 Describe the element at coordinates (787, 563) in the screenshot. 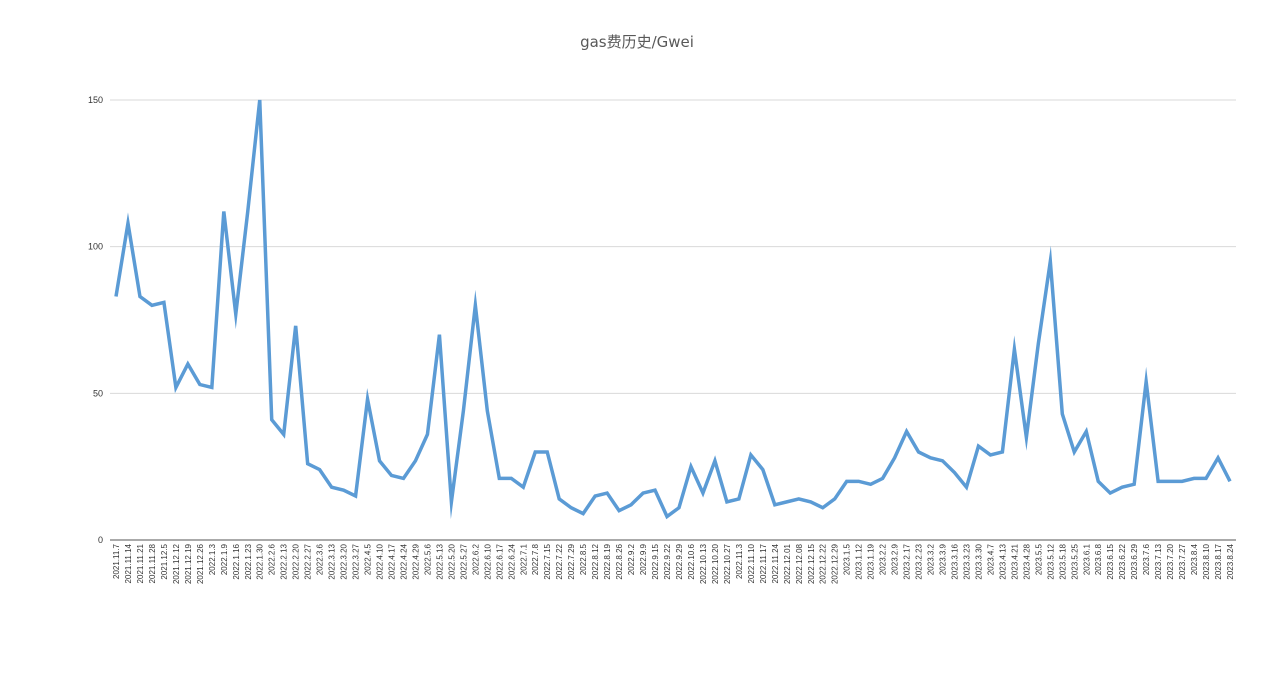

I see `x-tick-label: 2022.12.01` at that location.